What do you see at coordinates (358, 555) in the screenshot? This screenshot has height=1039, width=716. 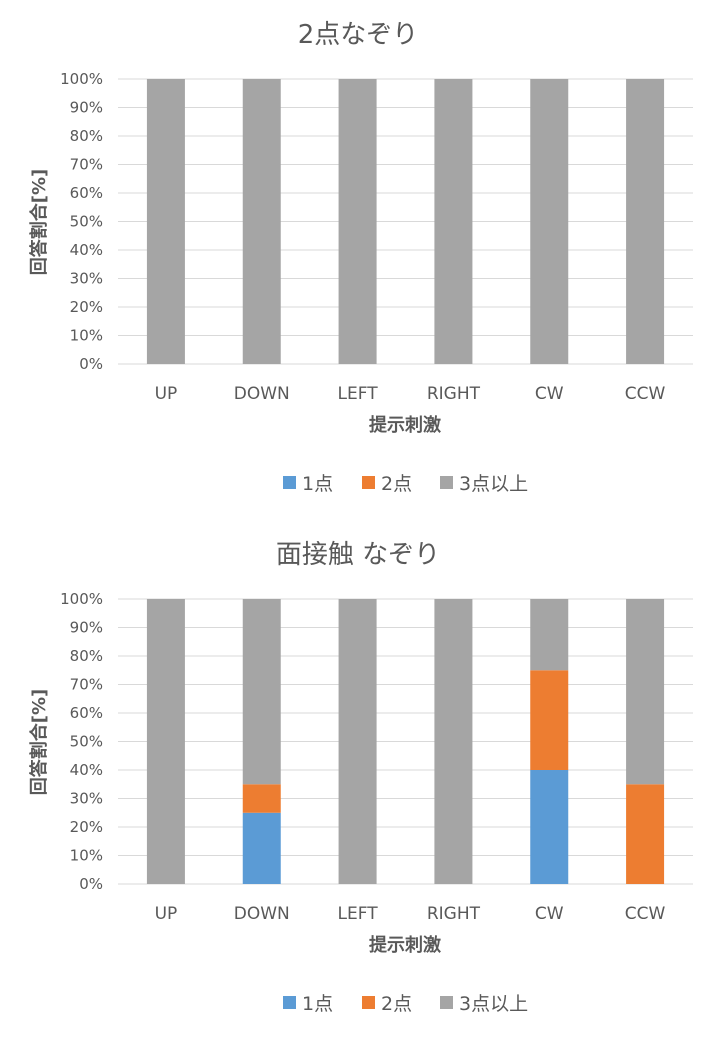 I see `chart-title: 面接触 なぞり` at bounding box center [358, 555].